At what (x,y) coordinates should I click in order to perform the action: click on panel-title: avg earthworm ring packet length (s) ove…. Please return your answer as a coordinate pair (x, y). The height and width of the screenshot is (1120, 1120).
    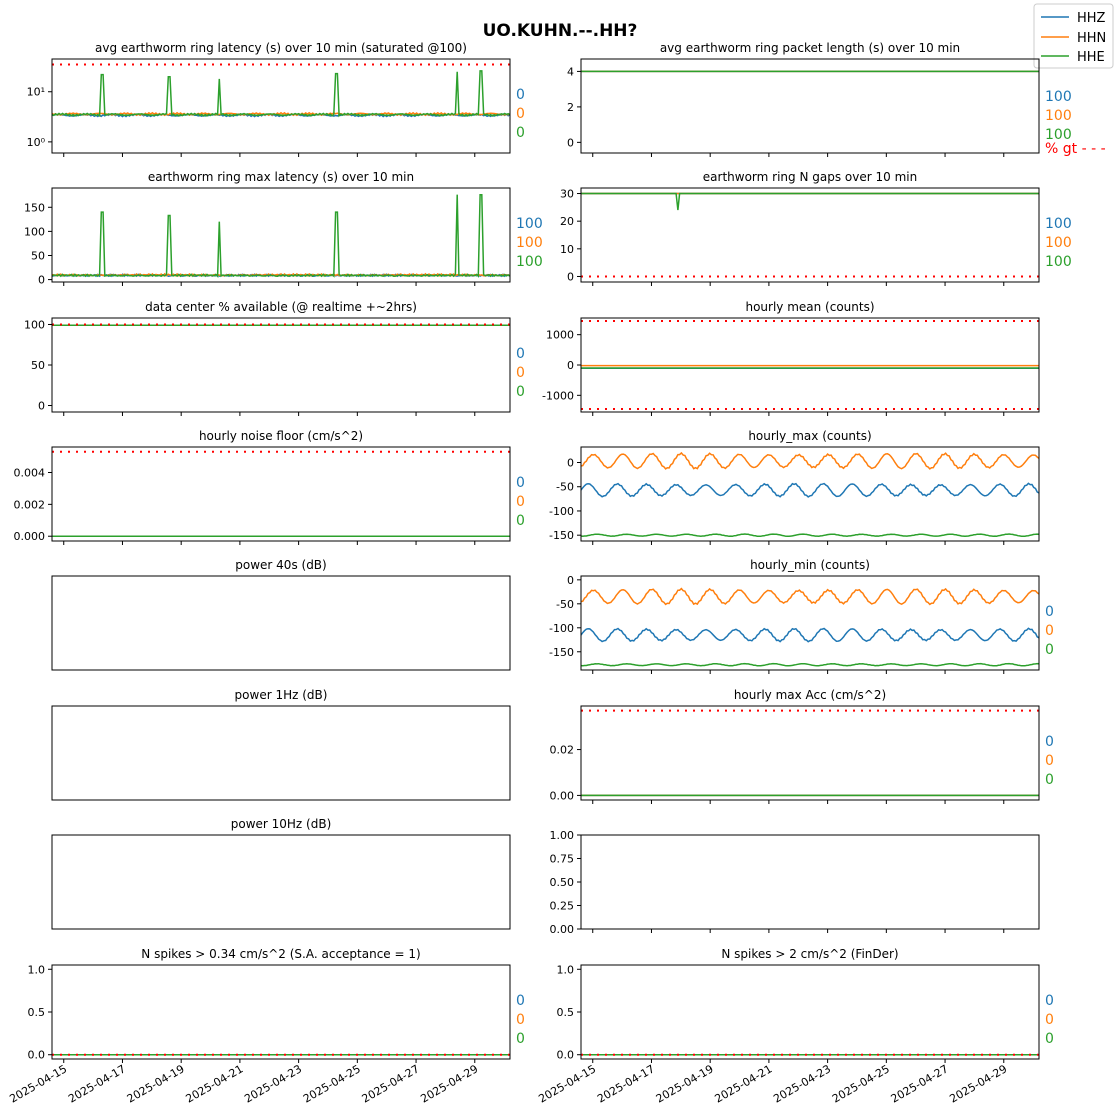
    Looking at the image, I should click on (810, 48).